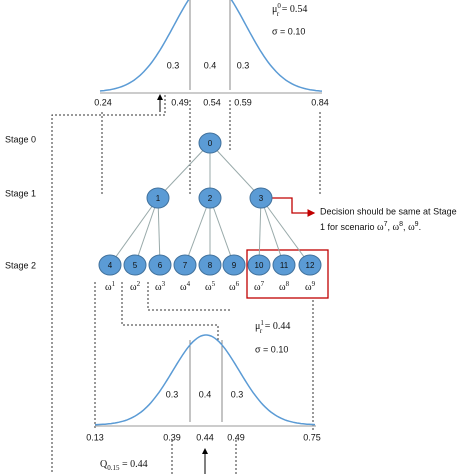 Image resolution: width=474 pixels, height=474 pixels. I want to click on node-label: 0, so click(210, 143).